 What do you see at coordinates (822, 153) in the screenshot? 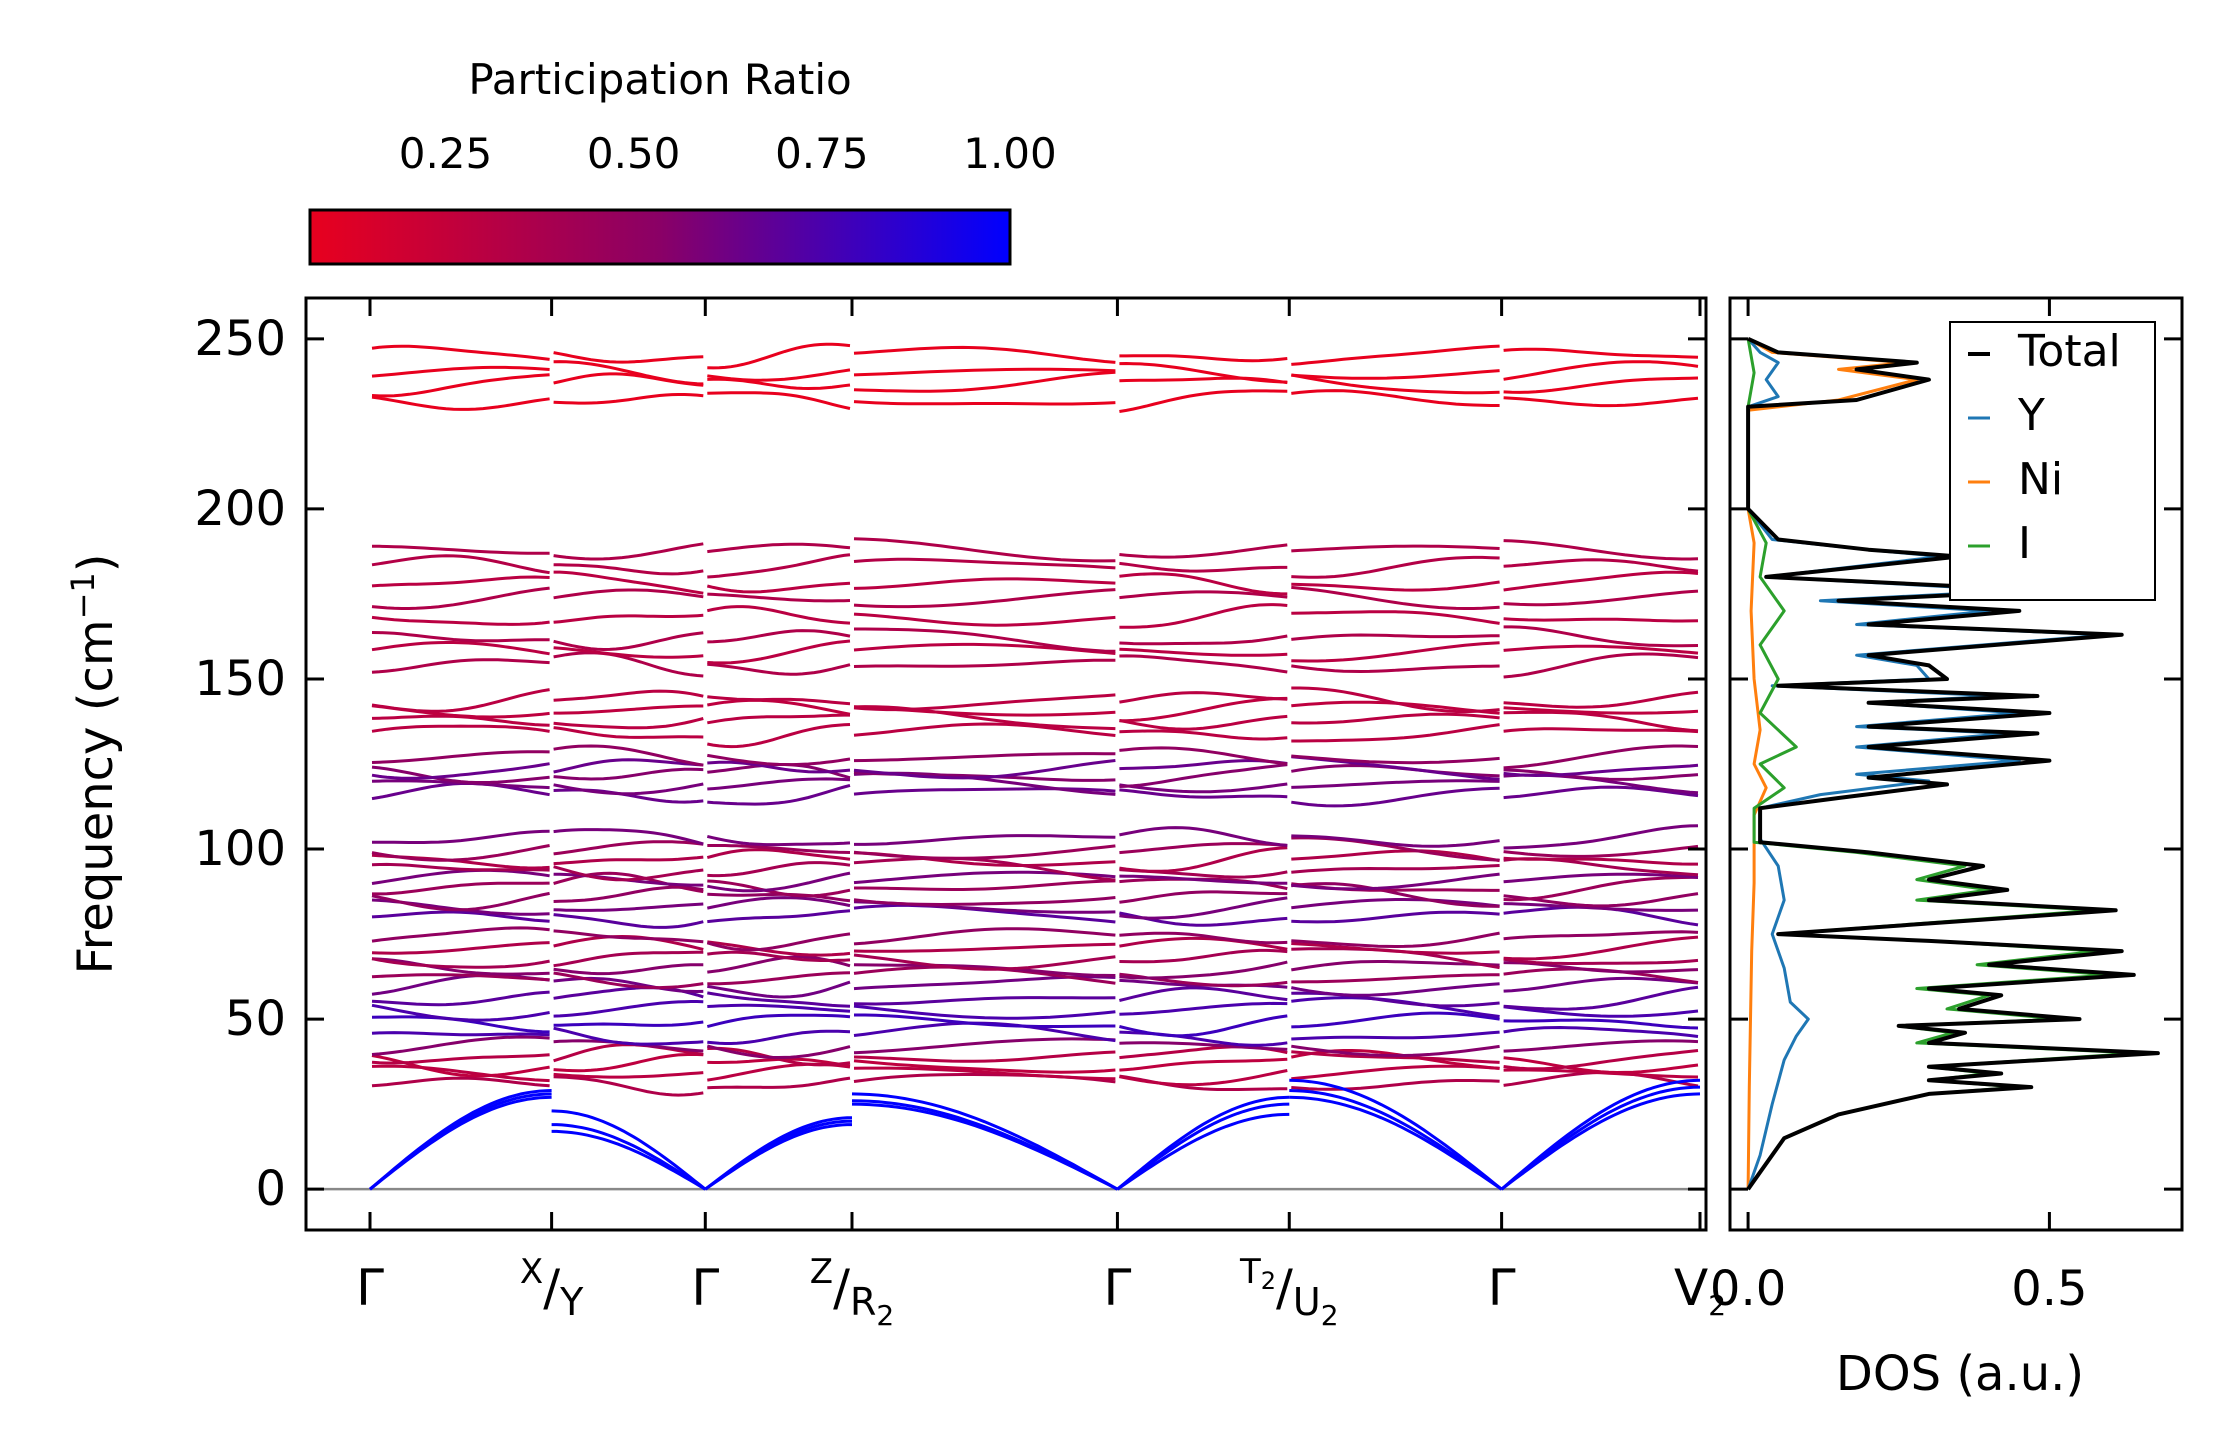
I see `colorbar-tick-label: 0.75` at bounding box center [822, 153].